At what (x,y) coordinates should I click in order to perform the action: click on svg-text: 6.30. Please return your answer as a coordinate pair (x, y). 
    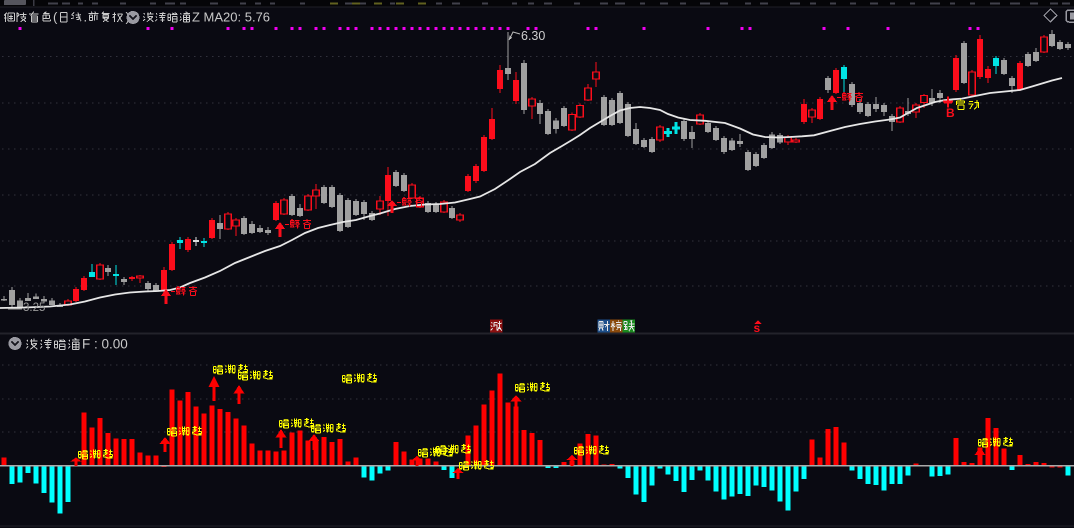
    Looking at the image, I should click on (533, 36).